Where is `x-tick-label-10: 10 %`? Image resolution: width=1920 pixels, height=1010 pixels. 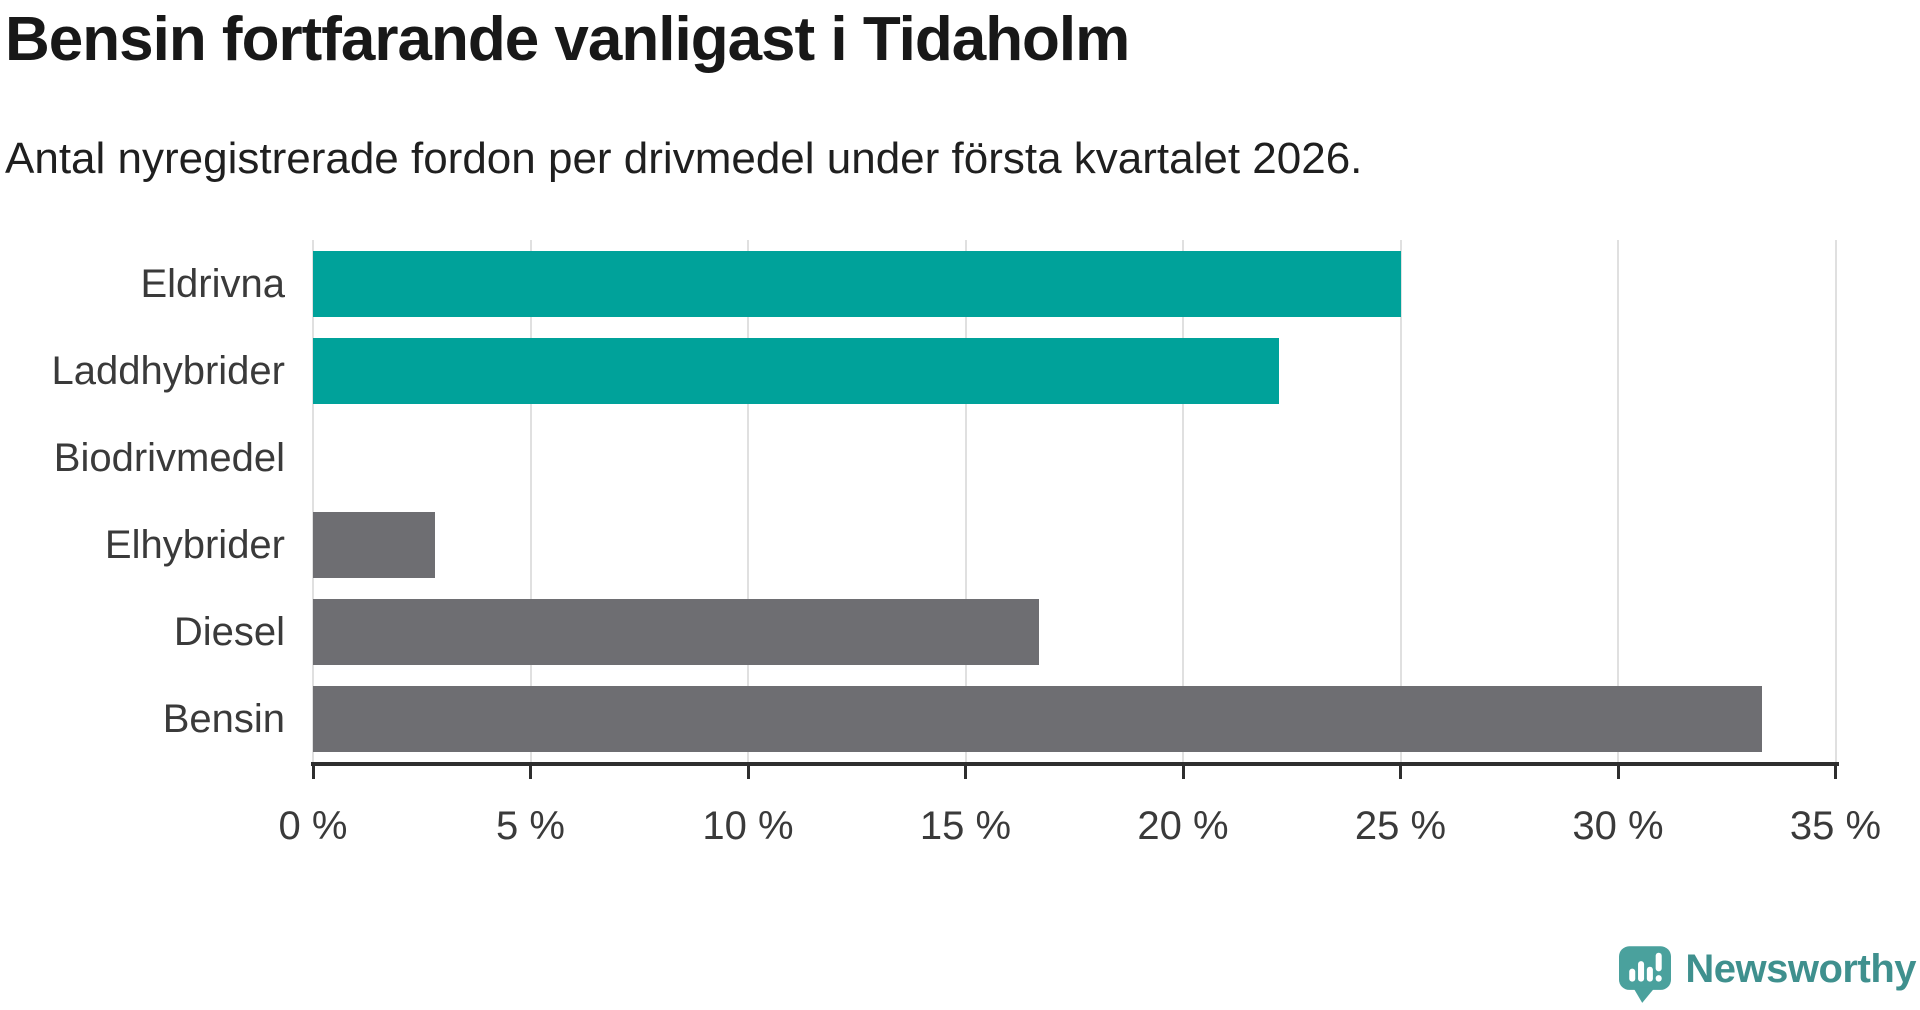
x-tick-label-10: 10 % is located at coordinates (748, 826).